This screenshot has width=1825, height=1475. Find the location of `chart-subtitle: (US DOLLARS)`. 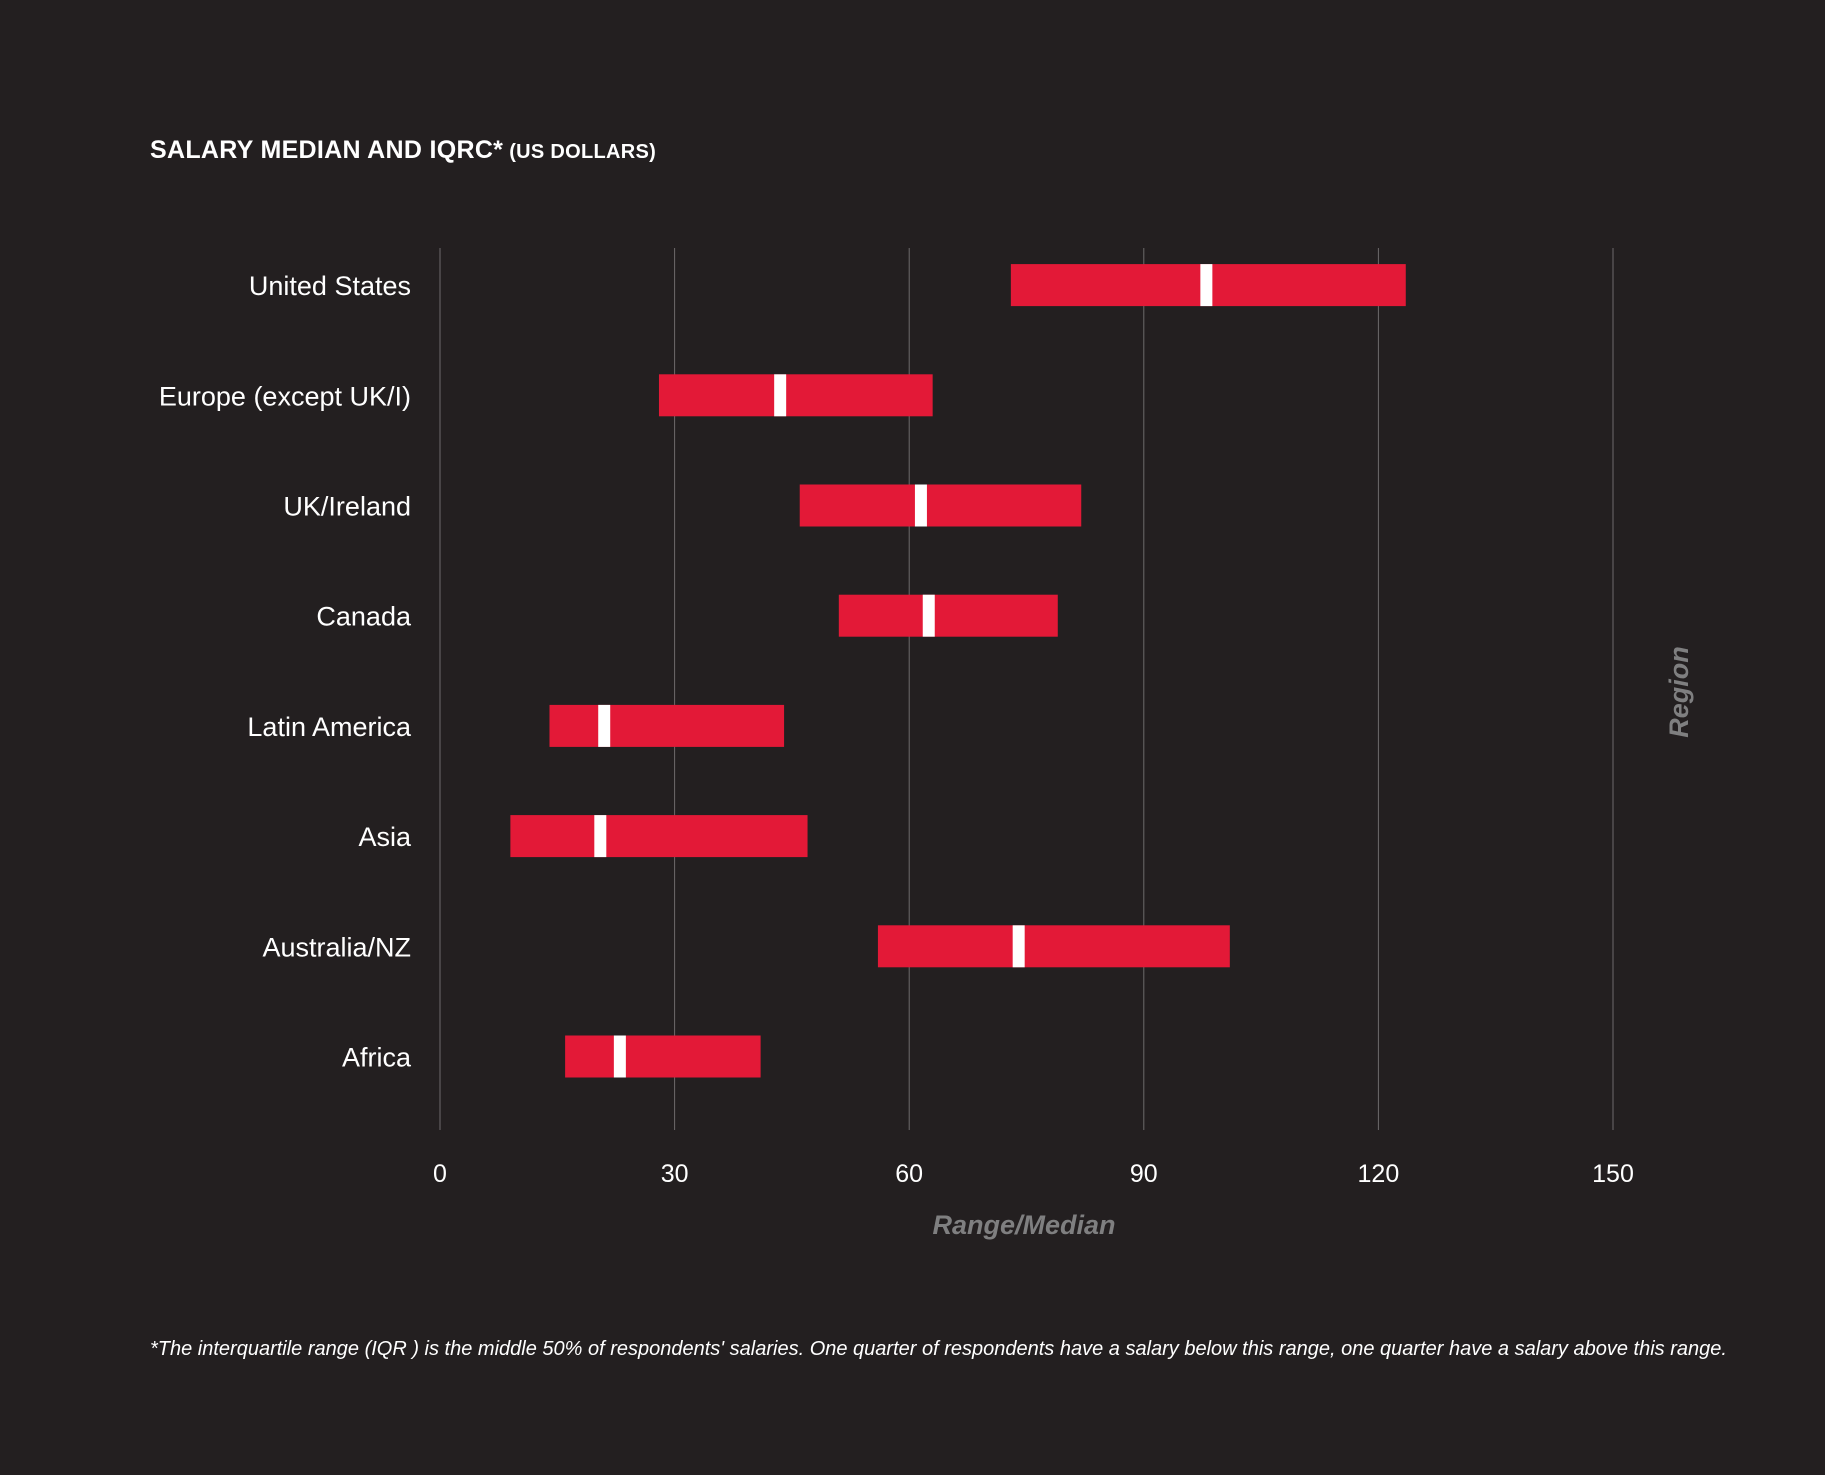

chart-subtitle: (US DOLLARS) is located at coordinates (583, 152).